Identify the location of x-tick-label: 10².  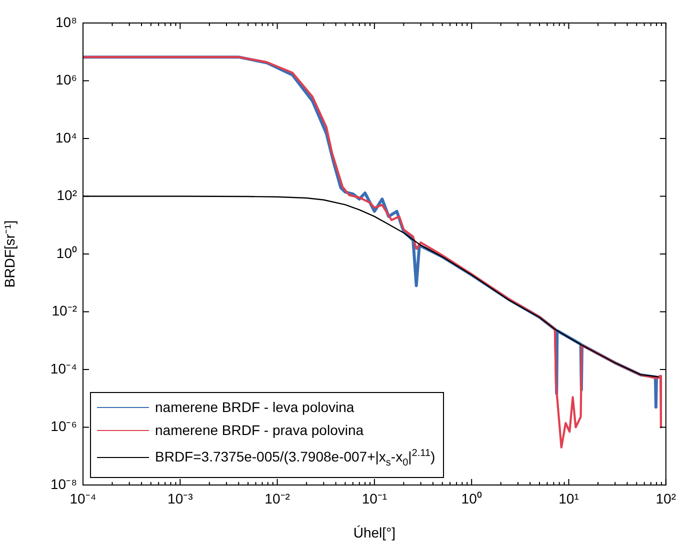
(666, 498).